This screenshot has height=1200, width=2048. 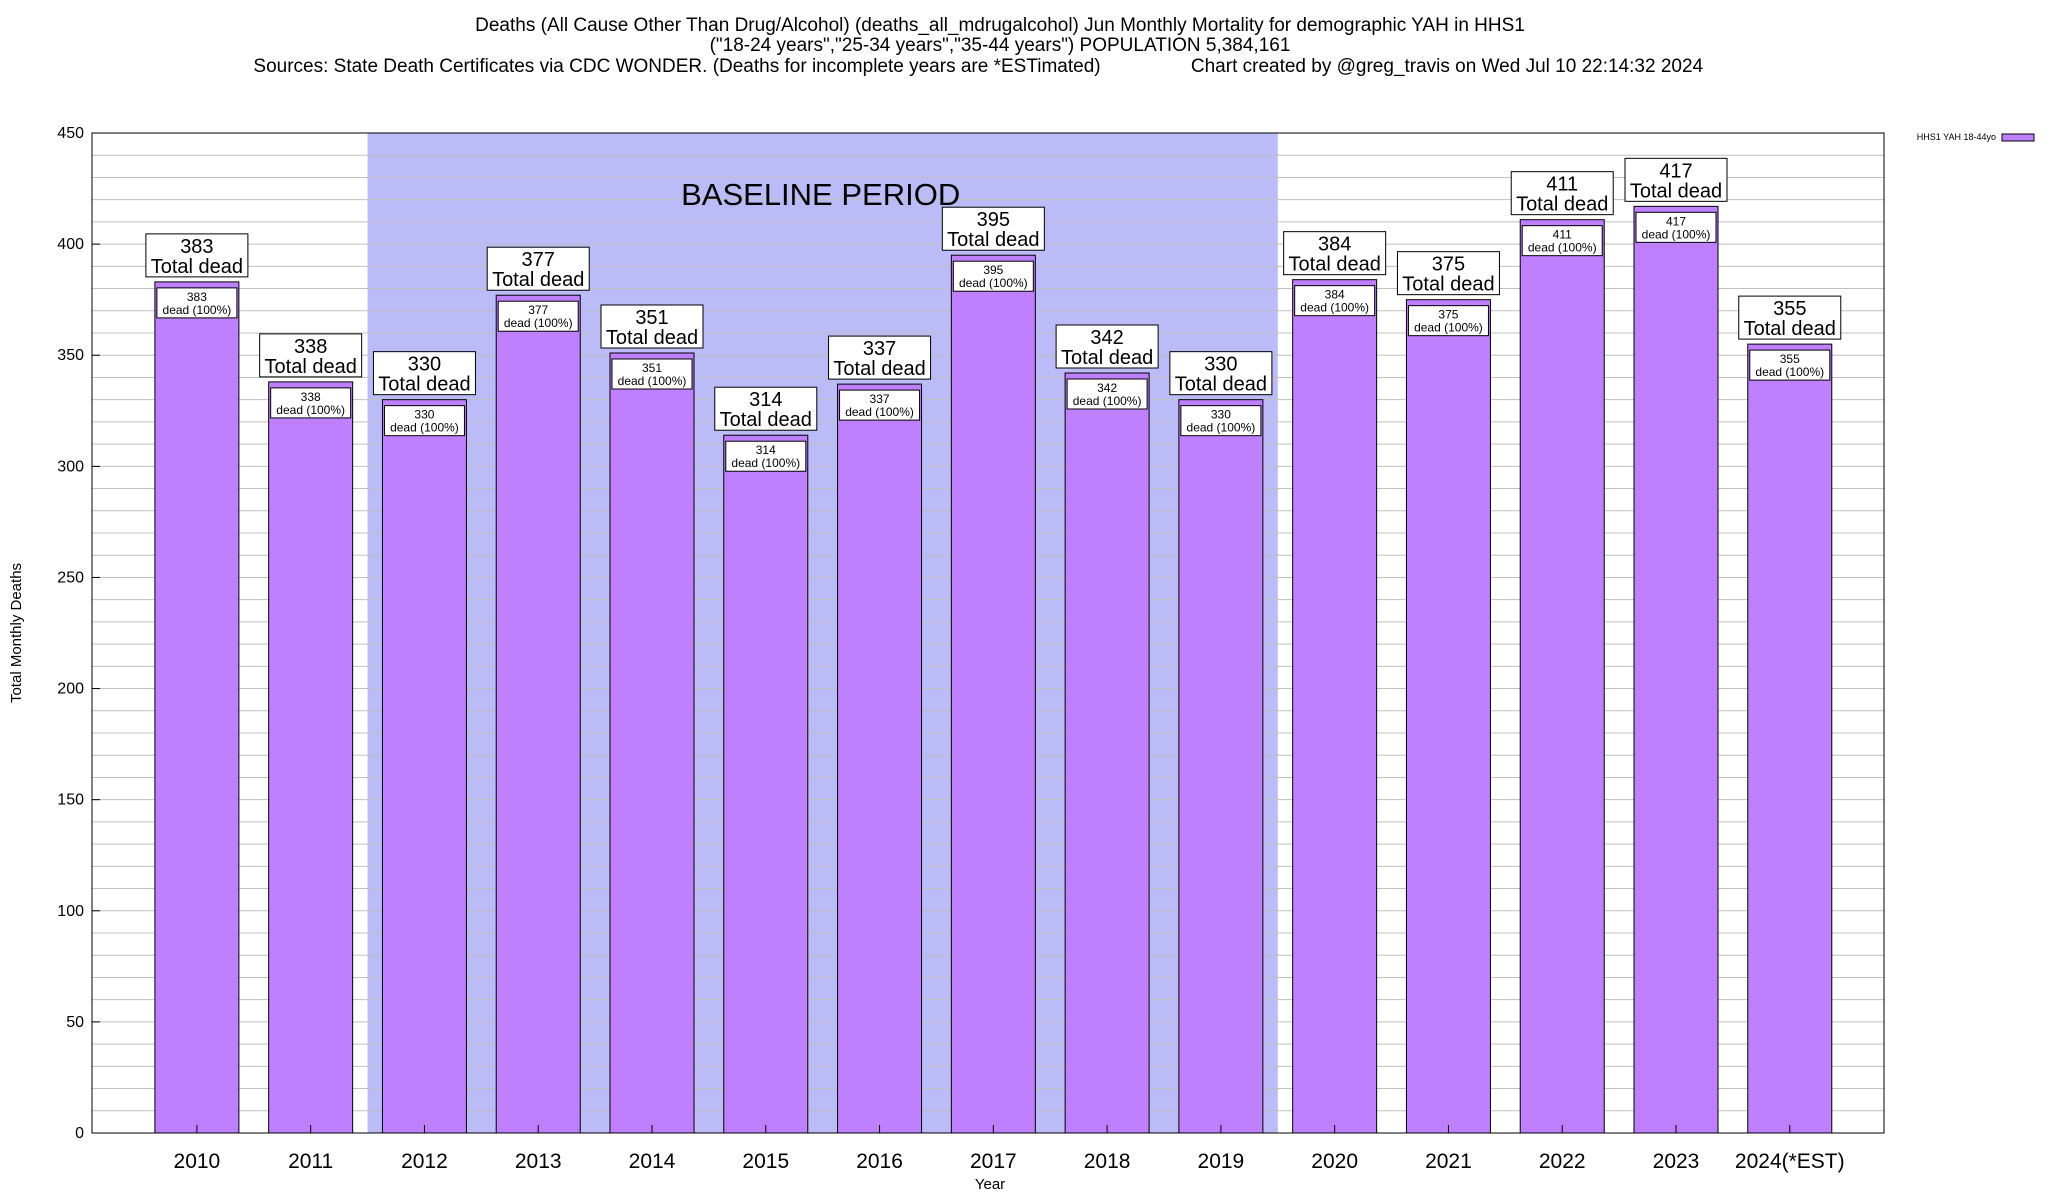 I want to click on x-tick-label: 2013, so click(x=538, y=1161).